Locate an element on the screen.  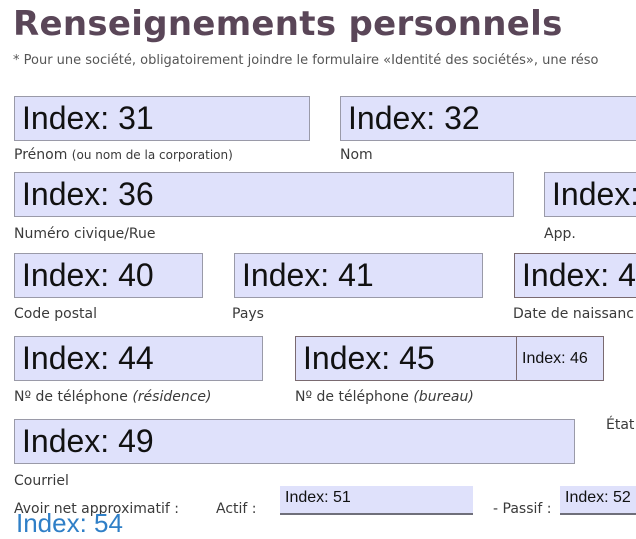
postal-code-field: Index: 40 is located at coordinates (108, 275).